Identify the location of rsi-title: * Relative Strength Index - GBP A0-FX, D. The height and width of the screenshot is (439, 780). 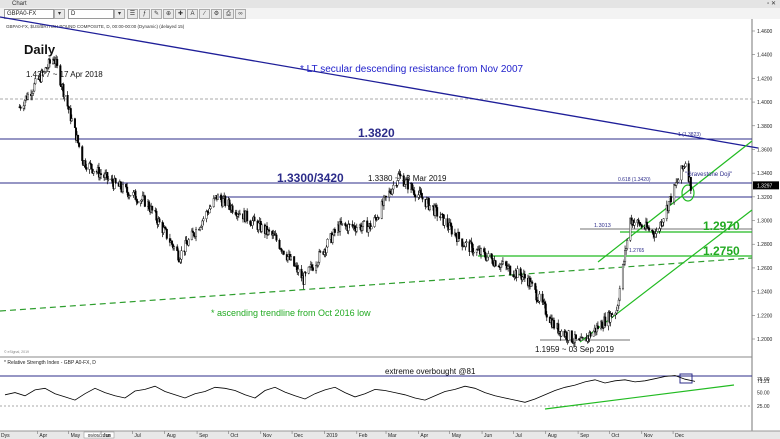
(50, 363).